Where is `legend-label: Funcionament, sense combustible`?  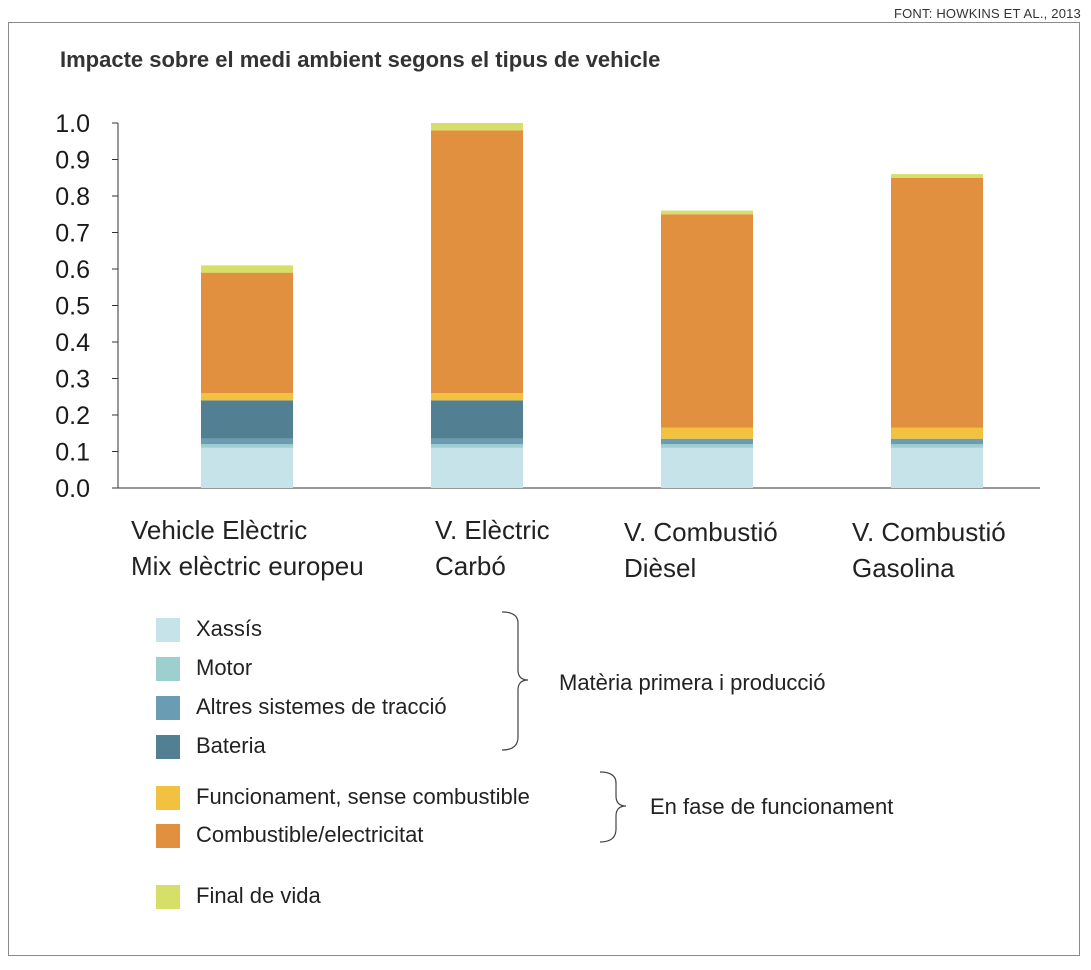 legend-label: Funcionament, sense combustible is located at coordinates (363, 796).